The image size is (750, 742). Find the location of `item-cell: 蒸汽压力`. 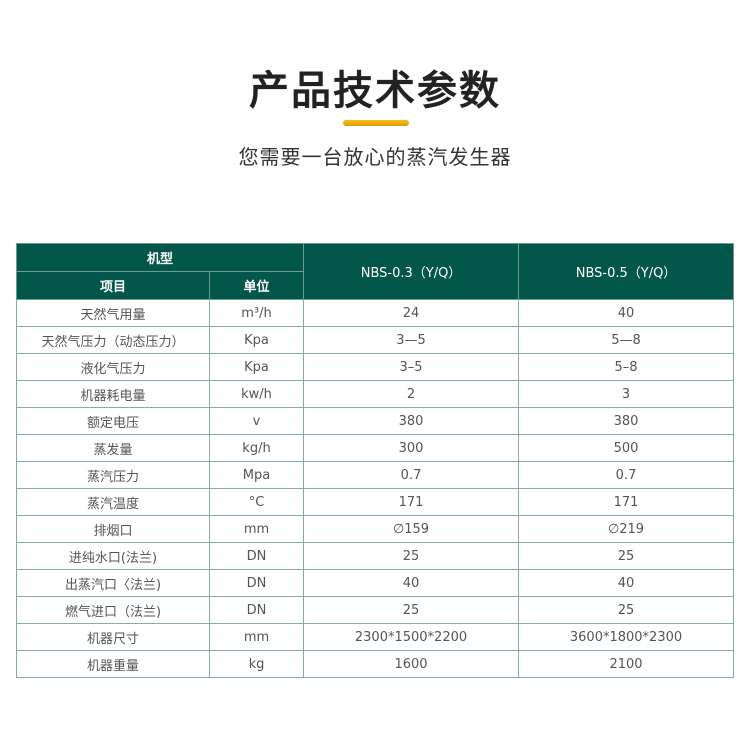

item-cell: 蒸汽压力 is located at coordinates (113, 475).